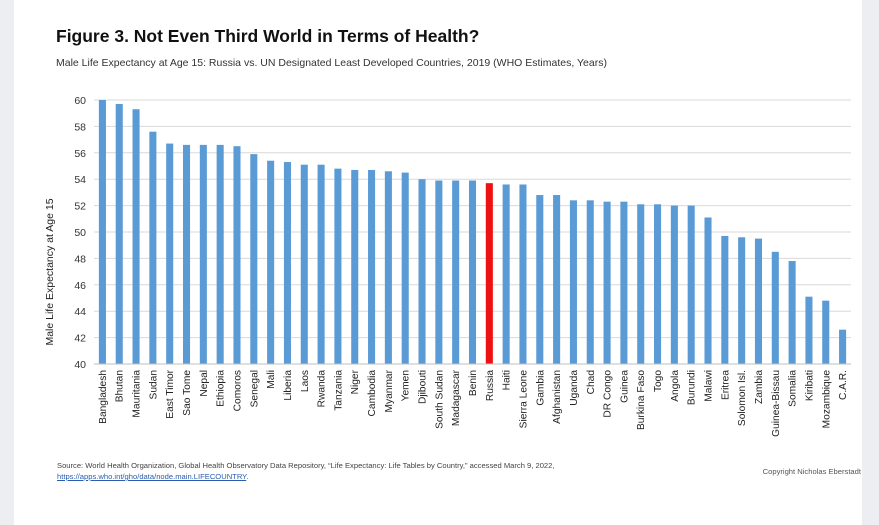  Describe the element at coordinates (792, 312) in the screenshot. I see `bar-somalia` at that location.